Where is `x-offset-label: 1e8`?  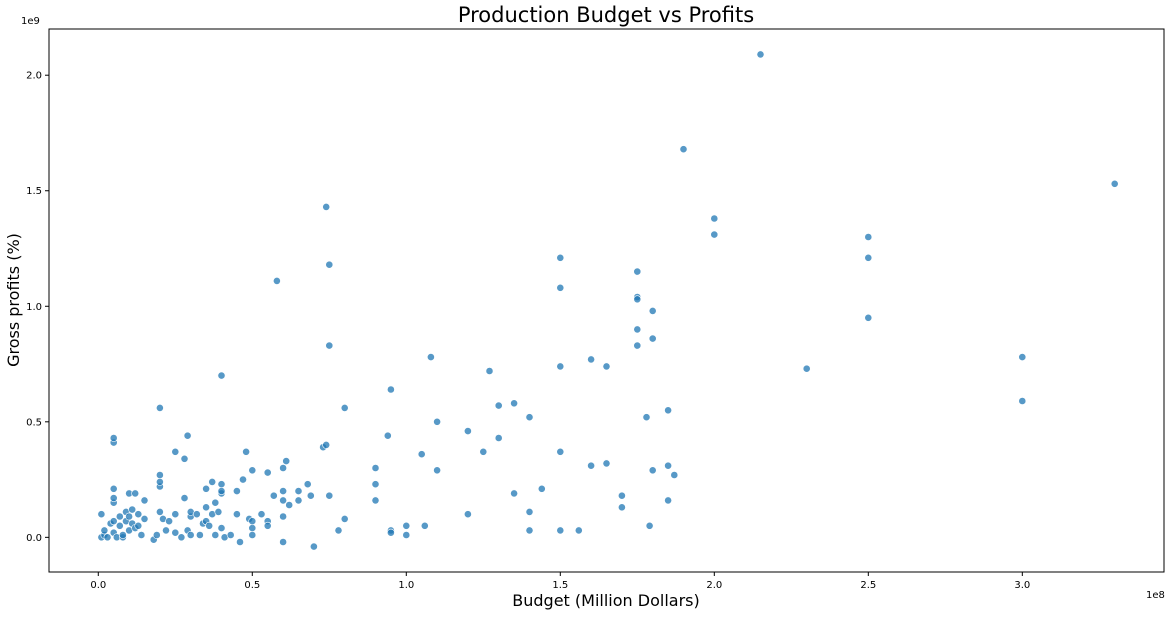
x-offset-label: 1e8 is located at coordinates (1155, 595).